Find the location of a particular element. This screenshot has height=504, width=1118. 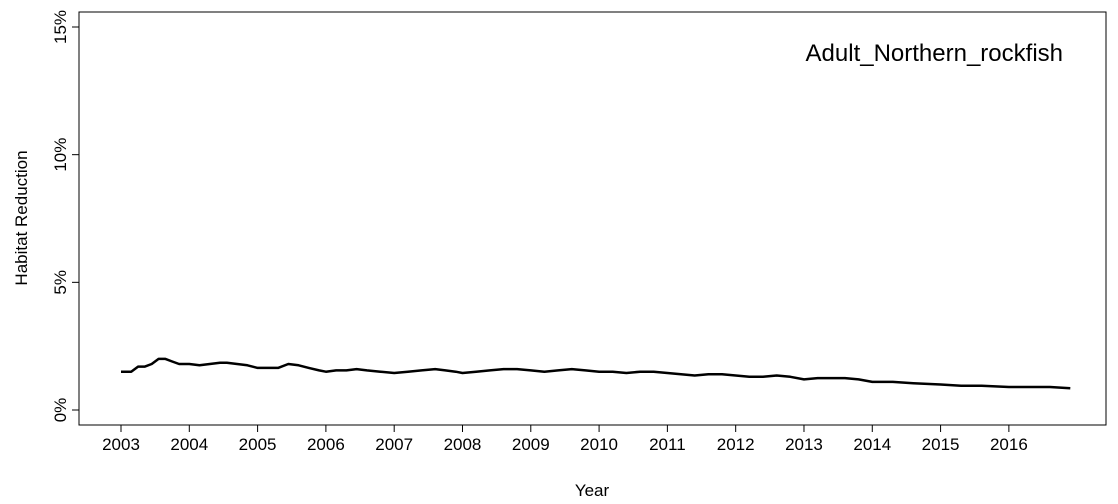

x-tick-label: 2005 is located at coordinates (258, 444).